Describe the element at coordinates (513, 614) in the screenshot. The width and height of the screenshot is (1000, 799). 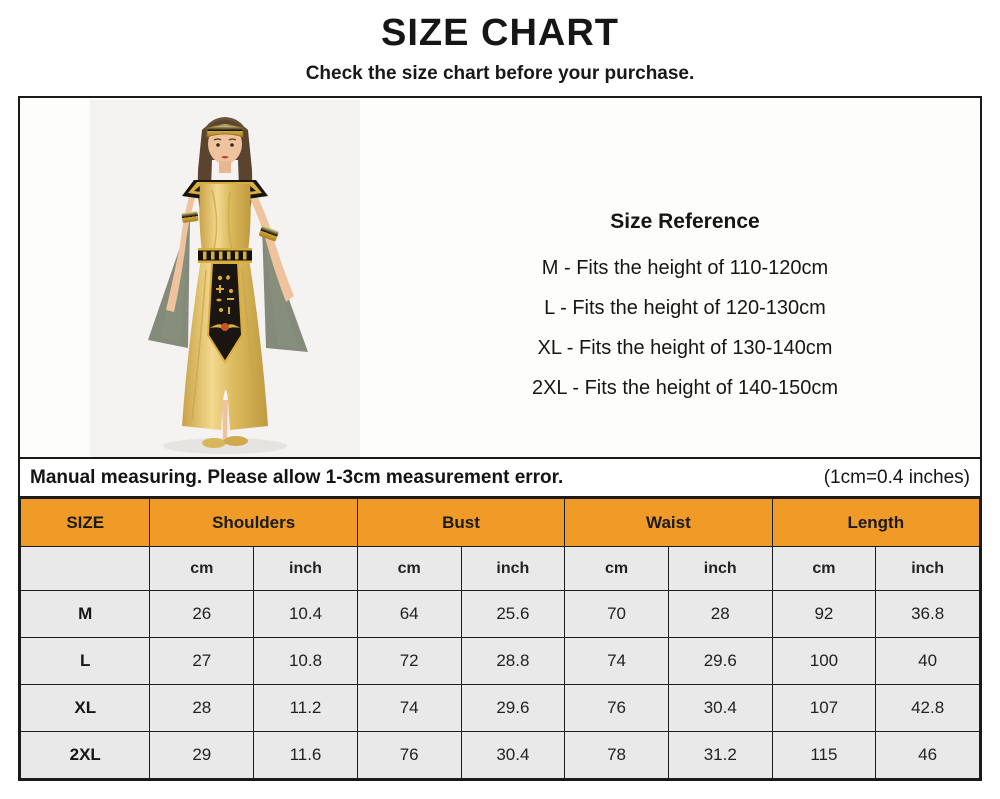
I see `value-cell: 25.6` at that location.